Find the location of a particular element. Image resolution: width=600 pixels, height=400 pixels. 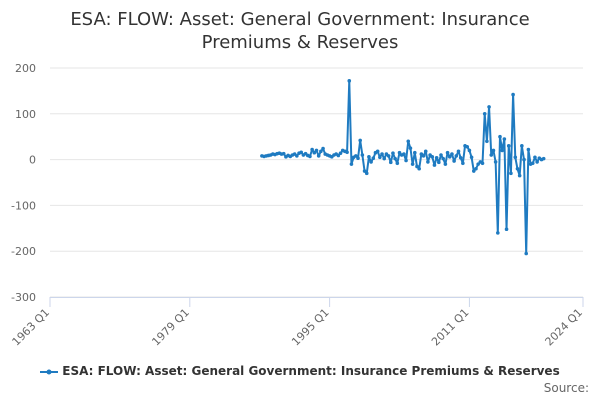

x-tick-label: 1979 Q1 is located at coordinates (170, 327).